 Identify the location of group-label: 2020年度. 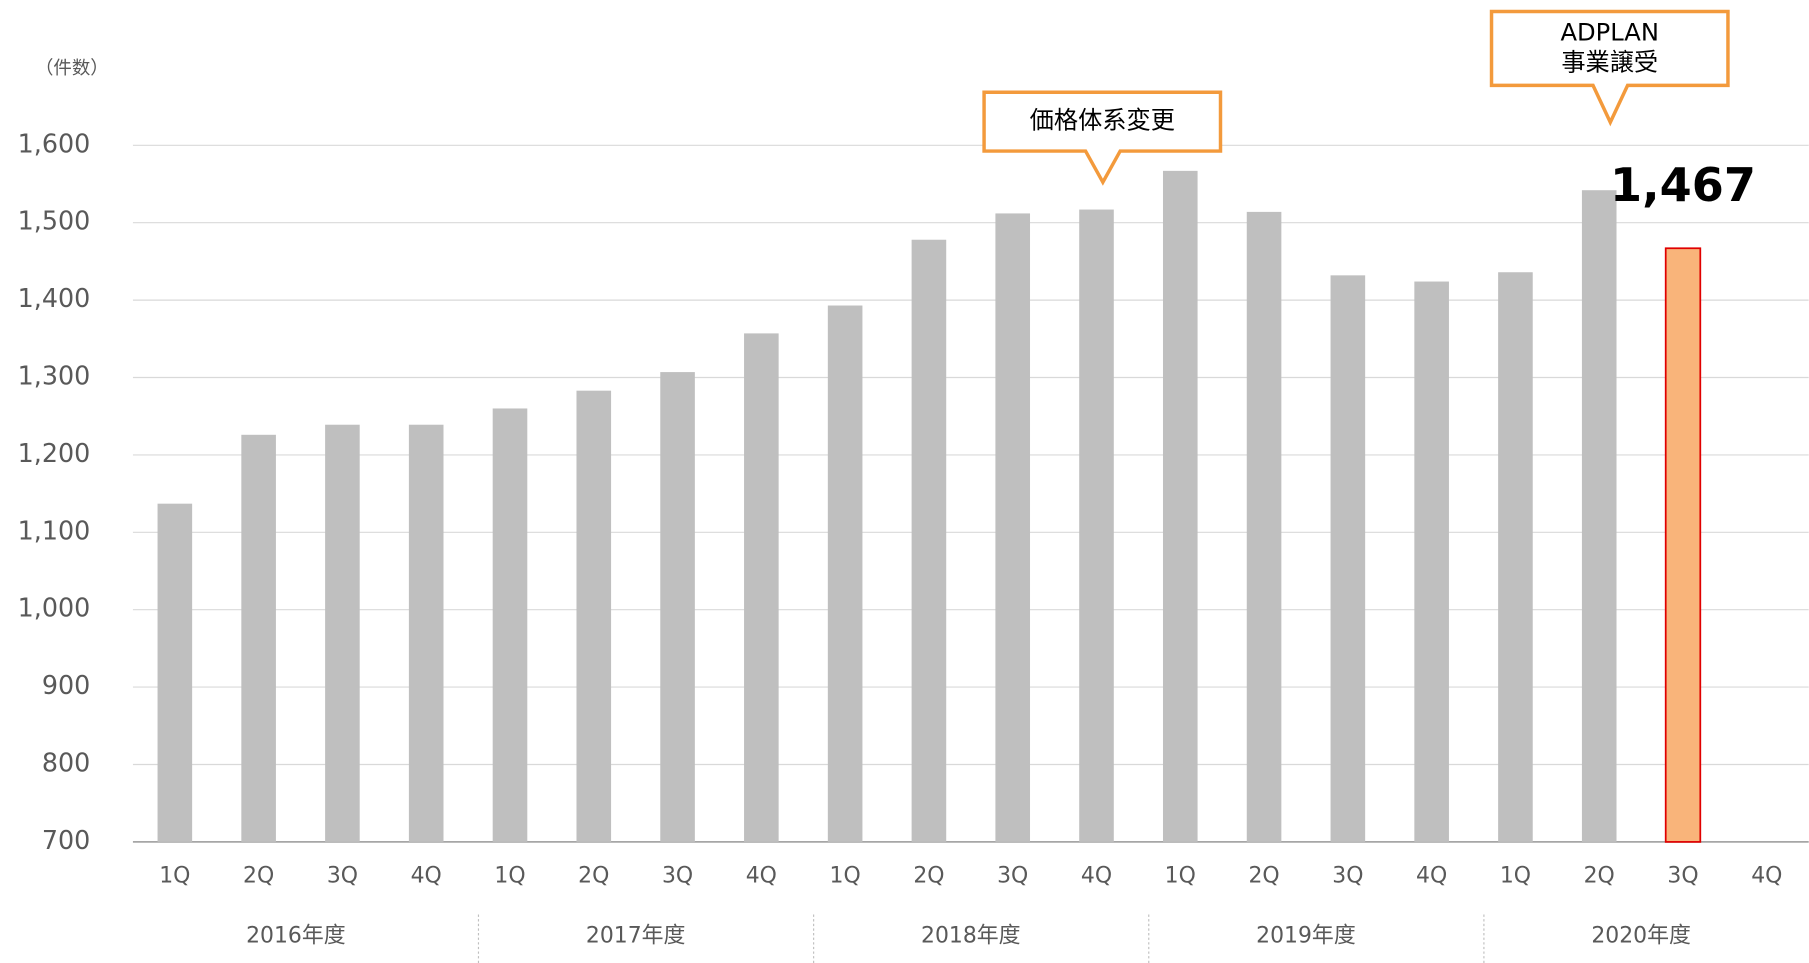
(1641, 935).